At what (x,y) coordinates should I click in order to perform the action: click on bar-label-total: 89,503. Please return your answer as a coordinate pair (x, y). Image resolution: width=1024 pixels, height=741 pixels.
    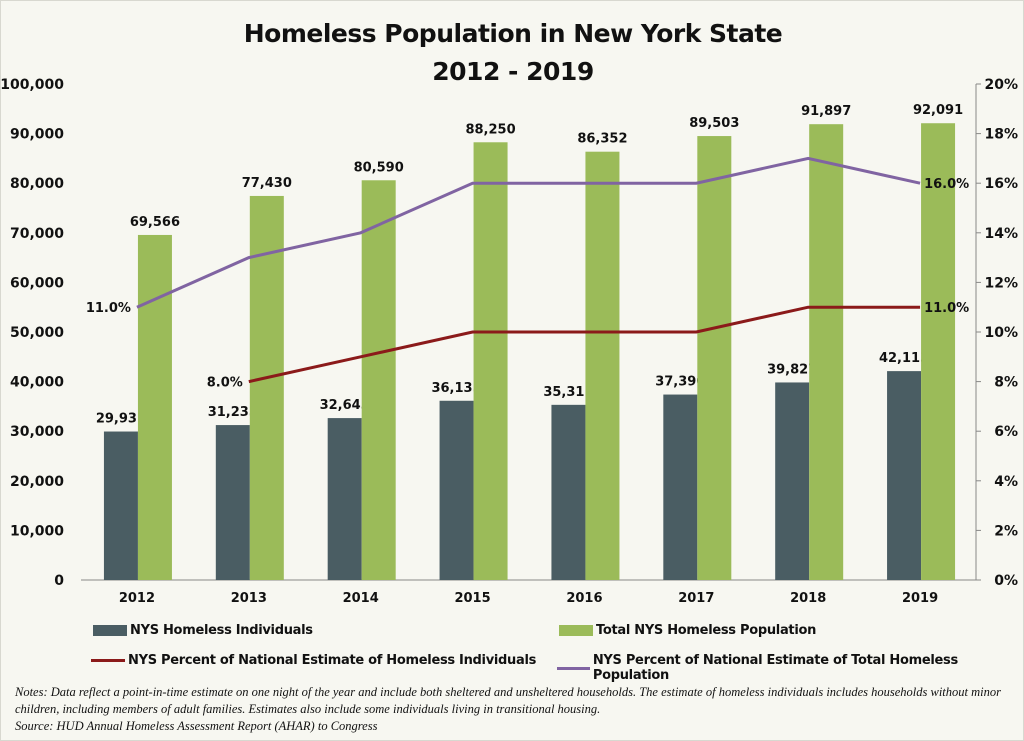
    Looking at the image, I should click on (714, 123).